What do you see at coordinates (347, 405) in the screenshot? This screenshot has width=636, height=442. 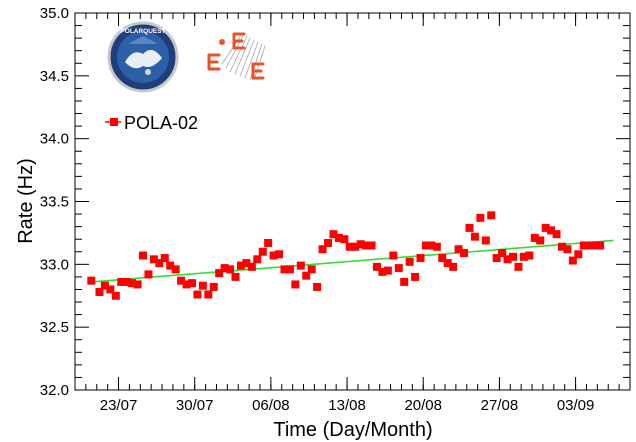 I see `x-tick-label: 13/08` at bounding box center [347, 405].